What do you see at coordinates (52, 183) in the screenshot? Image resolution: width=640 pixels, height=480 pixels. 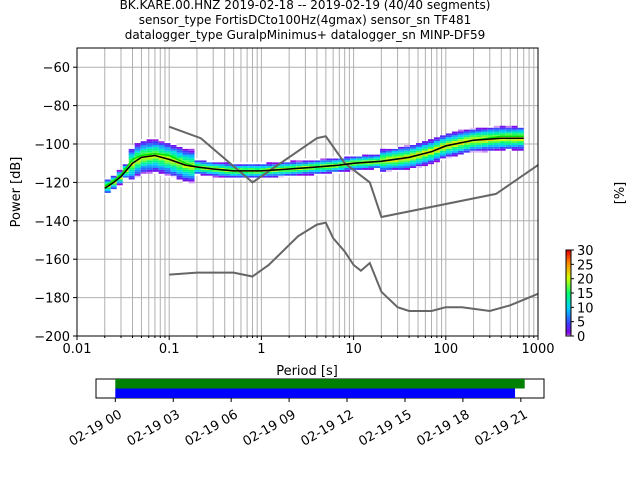 I see `y-tick-label: −120` at bounding box center [52, 183].